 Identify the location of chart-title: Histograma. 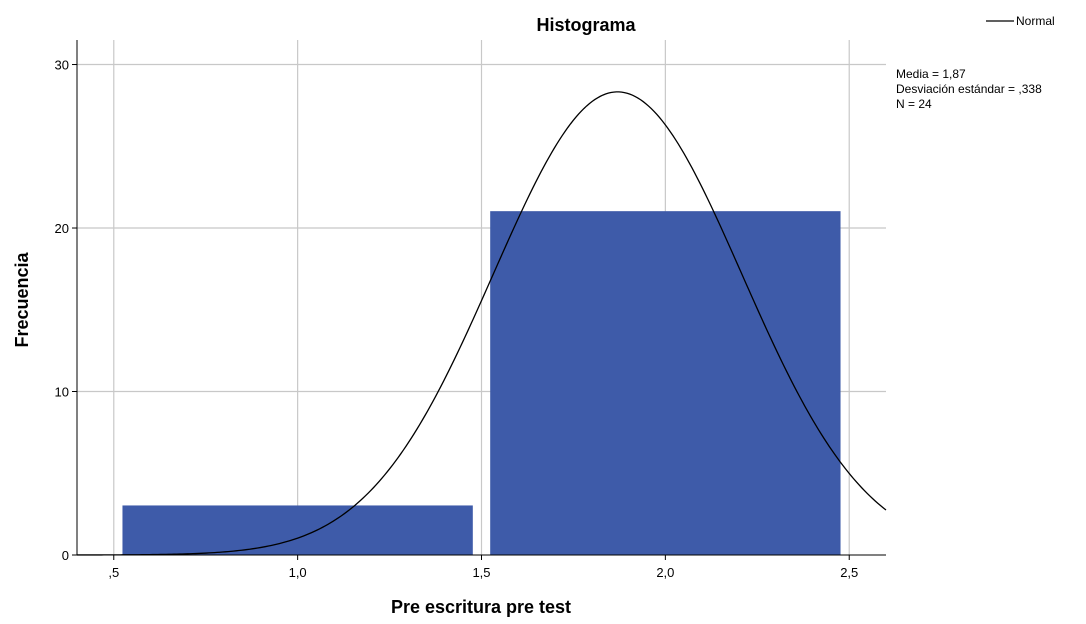
(586, 25).